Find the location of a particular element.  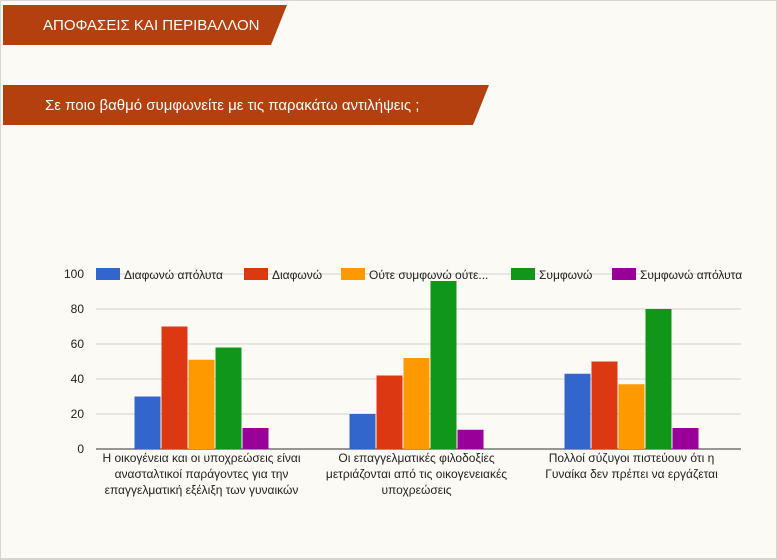

y-tick-label: 60 is located at coordinates (78, 344).